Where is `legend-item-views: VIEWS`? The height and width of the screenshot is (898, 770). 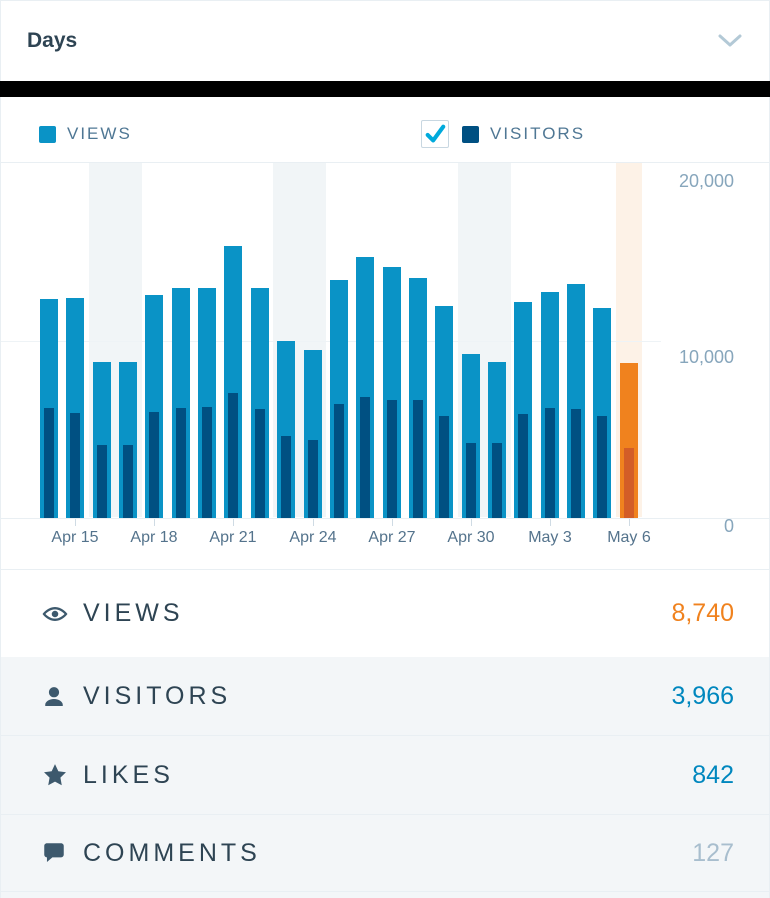
legend-item-views: VIEWS is located at coordinates (85, 129).